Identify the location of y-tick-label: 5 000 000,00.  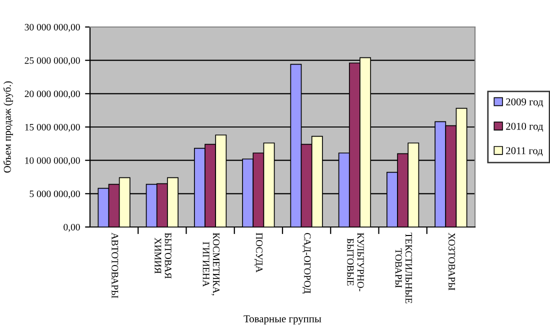
(55, 194).